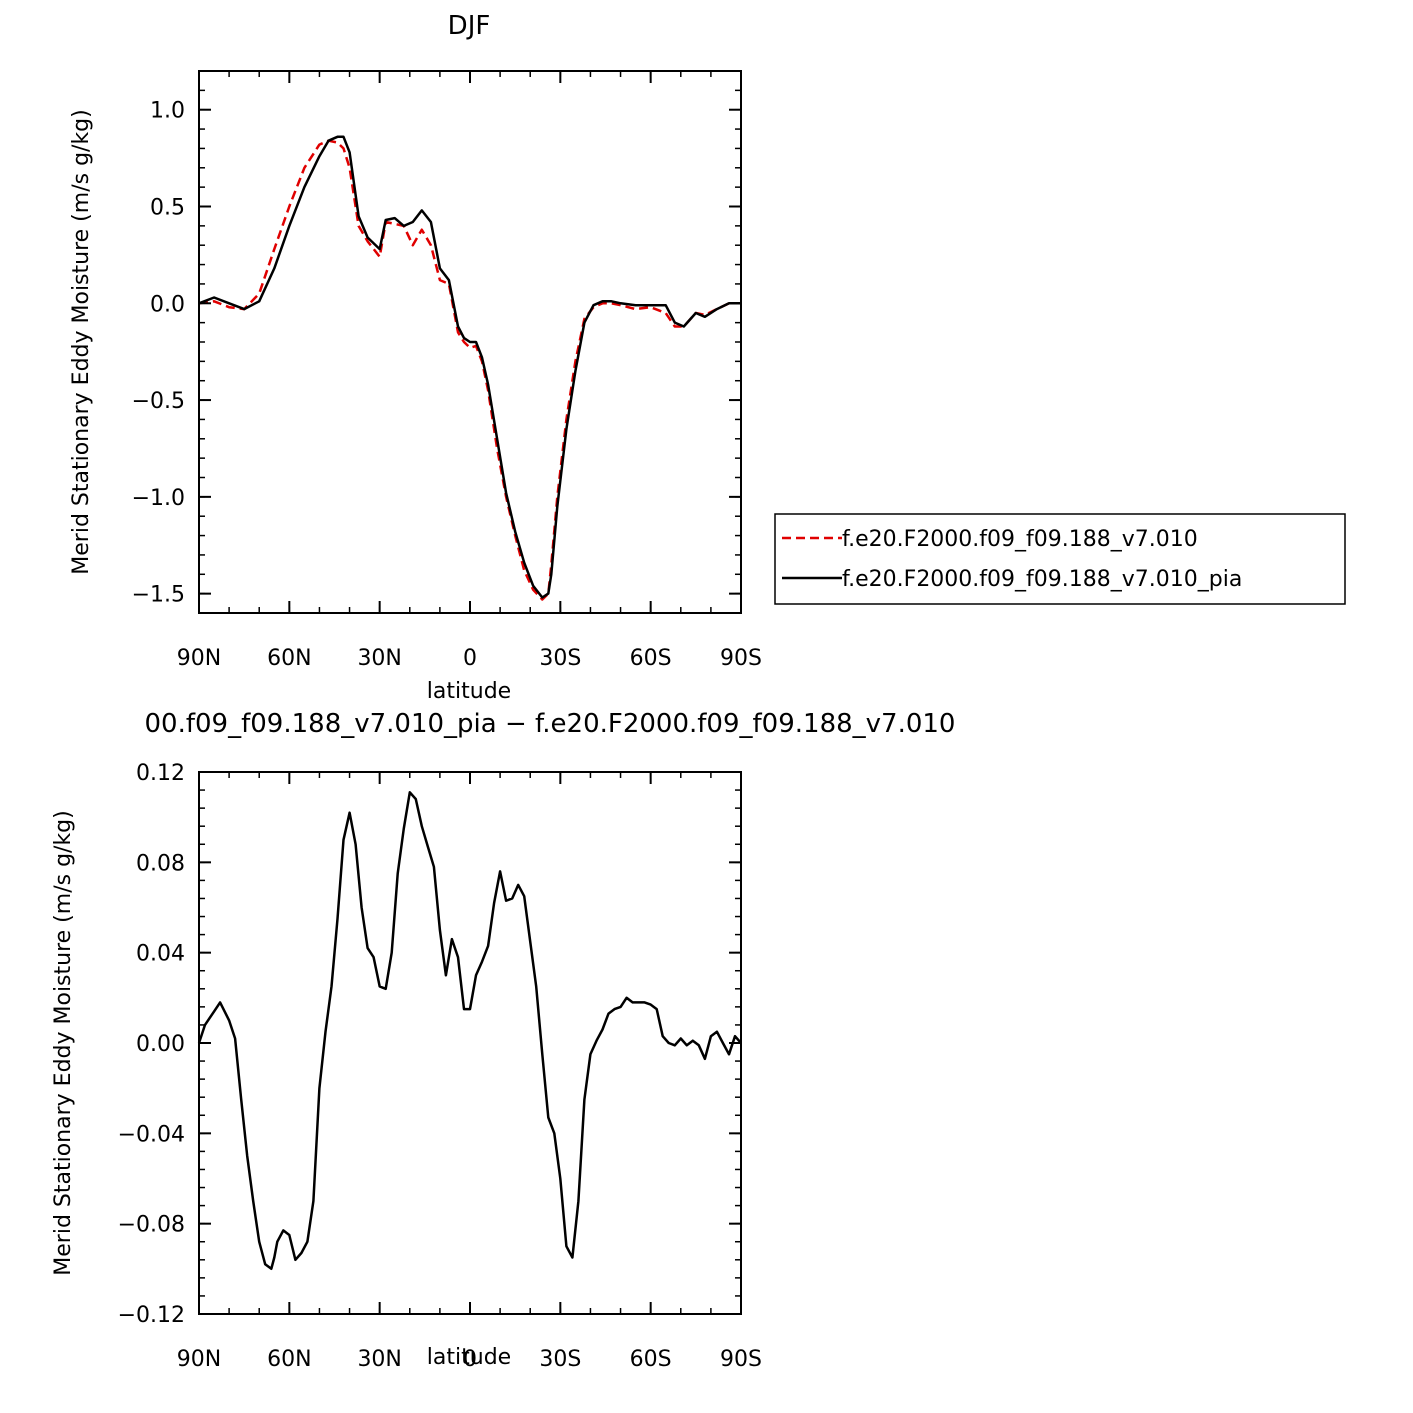  Describe the element at coordinates (1042, 579) in the screenshot. I see `legend-entry-2: f.e20.F2000.f09_f09.188_v7.010_pia` at that location.